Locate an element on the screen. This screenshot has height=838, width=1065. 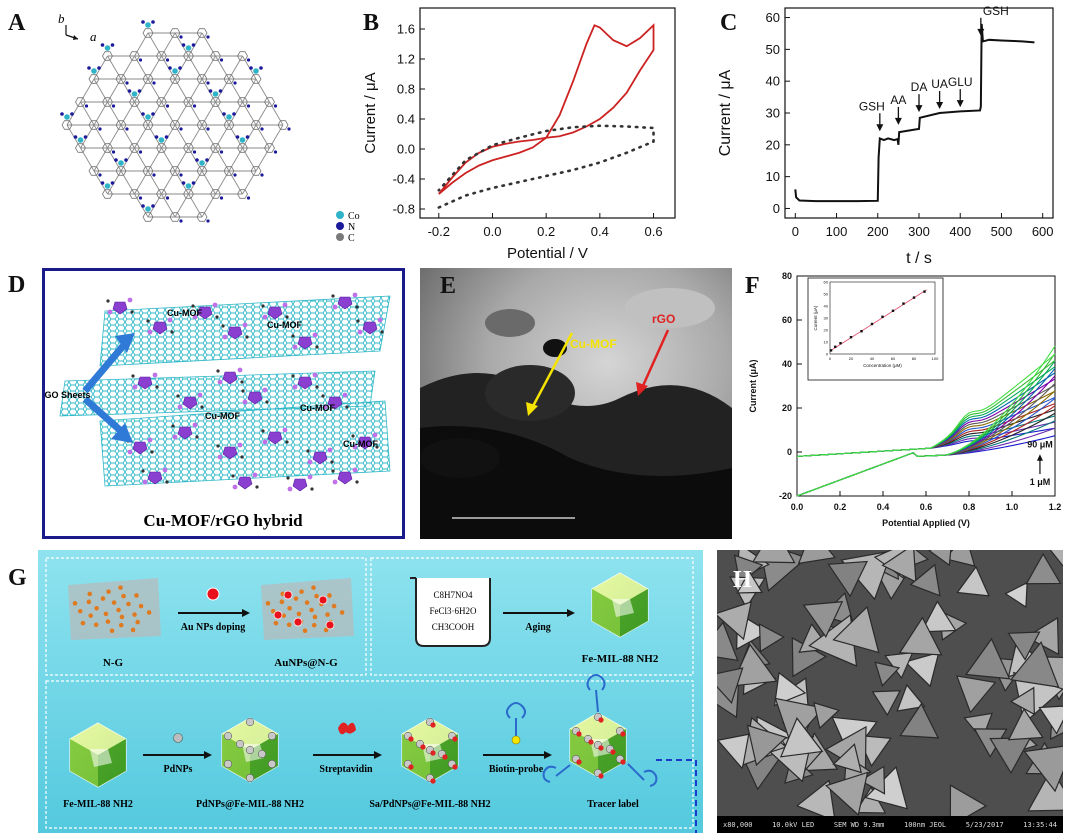
ng-sheet-drawing is located at coordinates (114, 609).